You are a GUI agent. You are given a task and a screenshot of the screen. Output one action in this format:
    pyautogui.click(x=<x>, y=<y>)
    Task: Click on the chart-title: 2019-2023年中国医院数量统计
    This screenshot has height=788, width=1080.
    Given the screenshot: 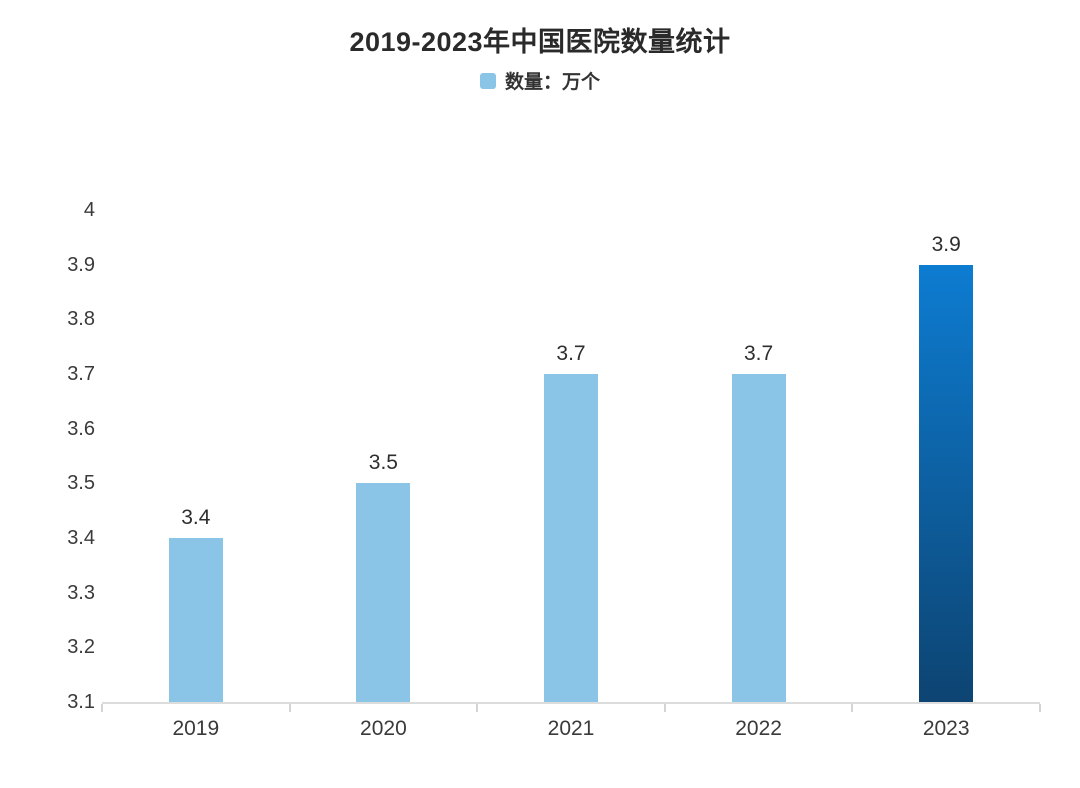 What is the action you would take?
    pyautogui.click(x=540, y=42)
    